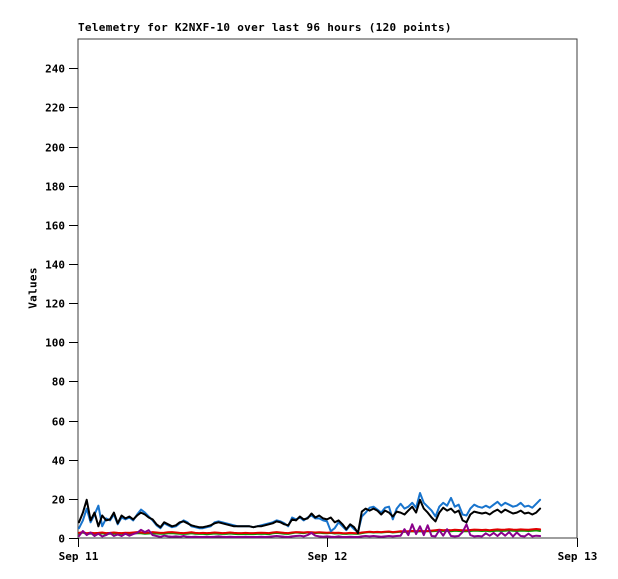 The width and height of the screenshot is (618, 579). What do you see at coordinates (58, 422) in the screenshot?
I see `y-tick-label: 60` at bounding box center [58, 422].